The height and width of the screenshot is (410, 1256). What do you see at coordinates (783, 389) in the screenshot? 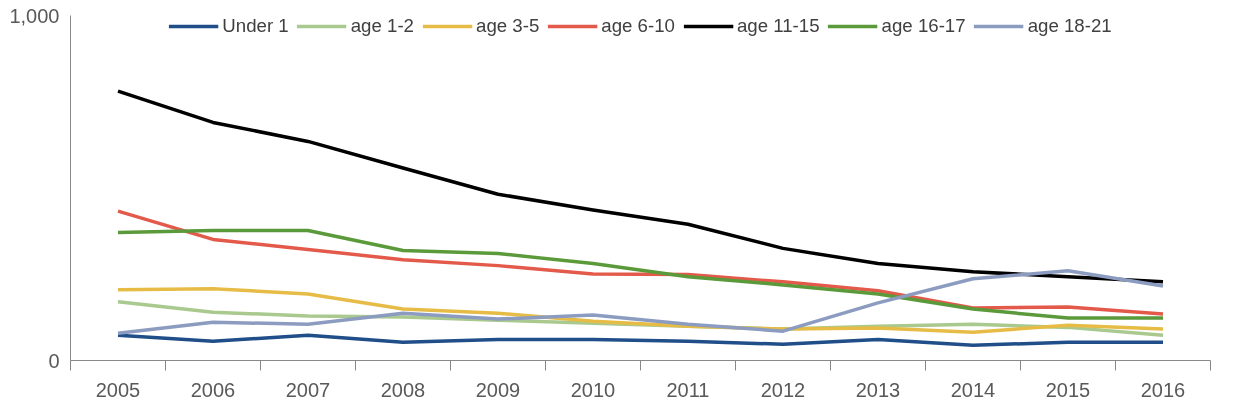
I see `x-tick-label: 2012` at bounding box center [783, 389].